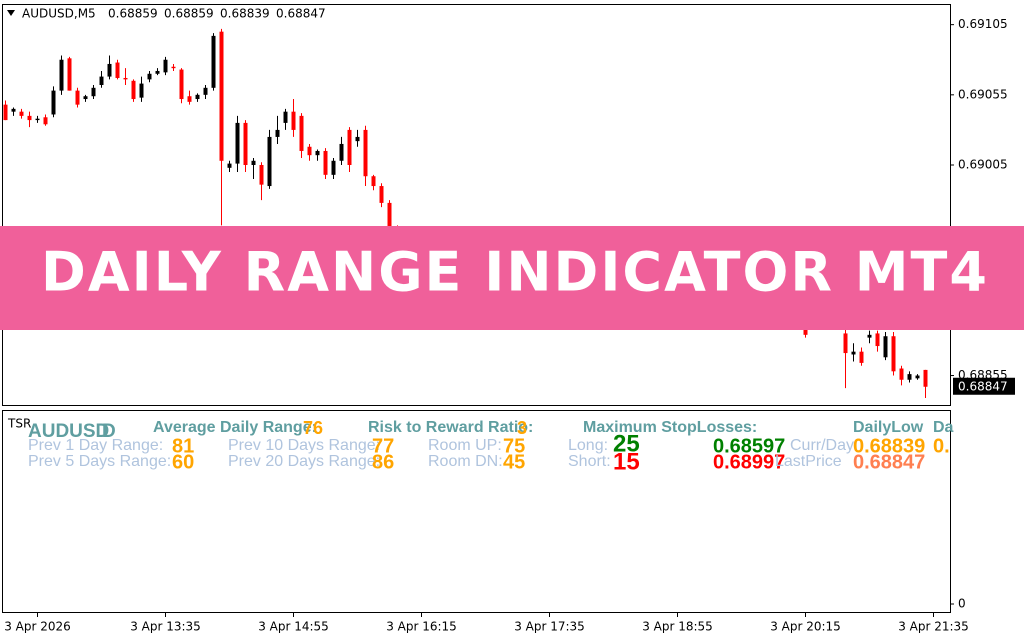 This screenshot has height=640, width=1024. What do you see at coordinates (749, 462) in the screenshot?
I see `indicator-text: 0.68997` at bounding box center [749, 462].